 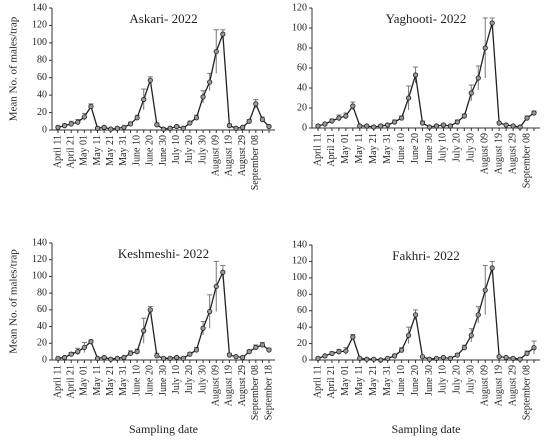 What do you see at coordinates (39, 7) in the screenshot?
I see `y-tick-label: 140` at bounding box center [39, 7].